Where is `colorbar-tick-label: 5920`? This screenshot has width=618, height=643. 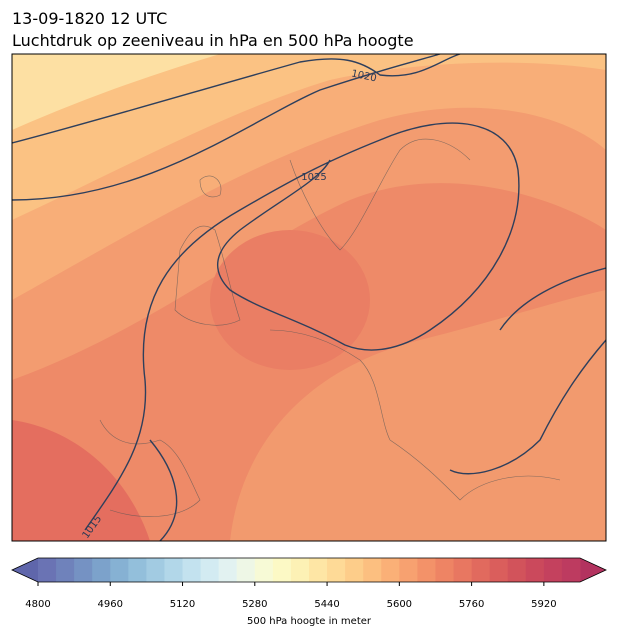 colorbar-tick-label: 5920 is located at coordinates (543, 604).